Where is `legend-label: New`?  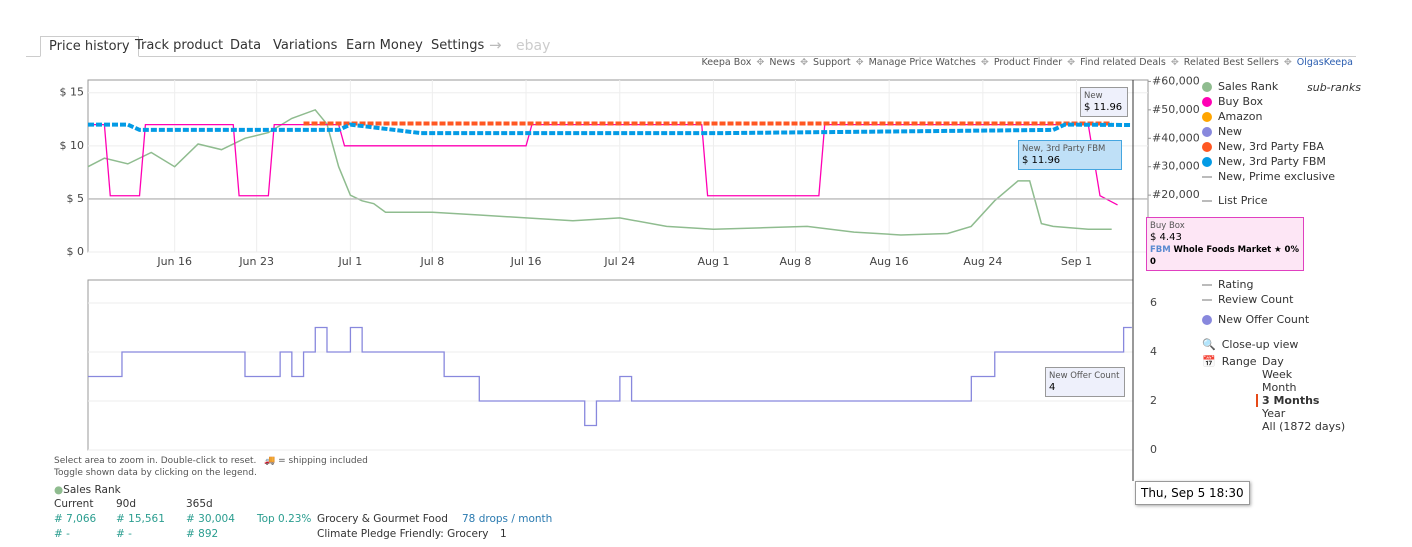
legend-label: New is located at coordinates (1230, 131).